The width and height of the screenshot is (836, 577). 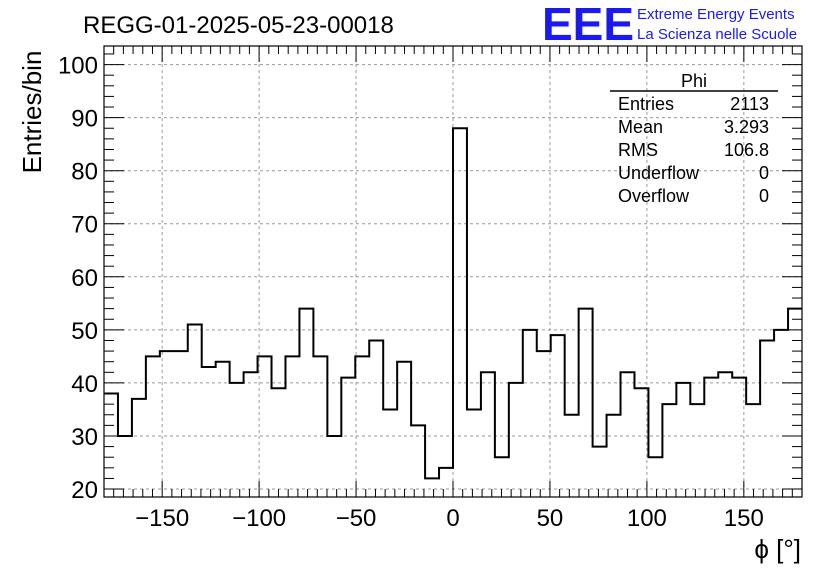 I want to click on stats-title: Phi, so click(x=694, y=81).